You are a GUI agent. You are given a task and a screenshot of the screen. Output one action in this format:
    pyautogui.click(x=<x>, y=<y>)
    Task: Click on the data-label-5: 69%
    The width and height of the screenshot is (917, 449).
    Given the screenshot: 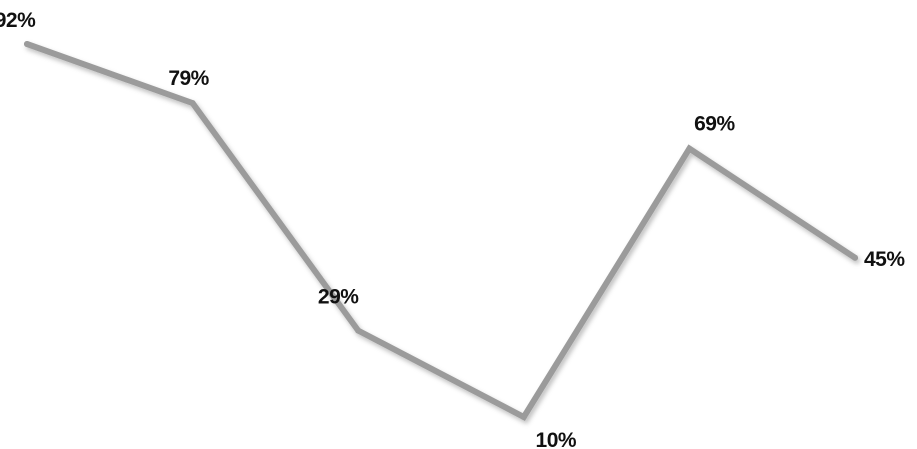 What is the action you would take?
    pyautogui.click(x=714, y=124)
    